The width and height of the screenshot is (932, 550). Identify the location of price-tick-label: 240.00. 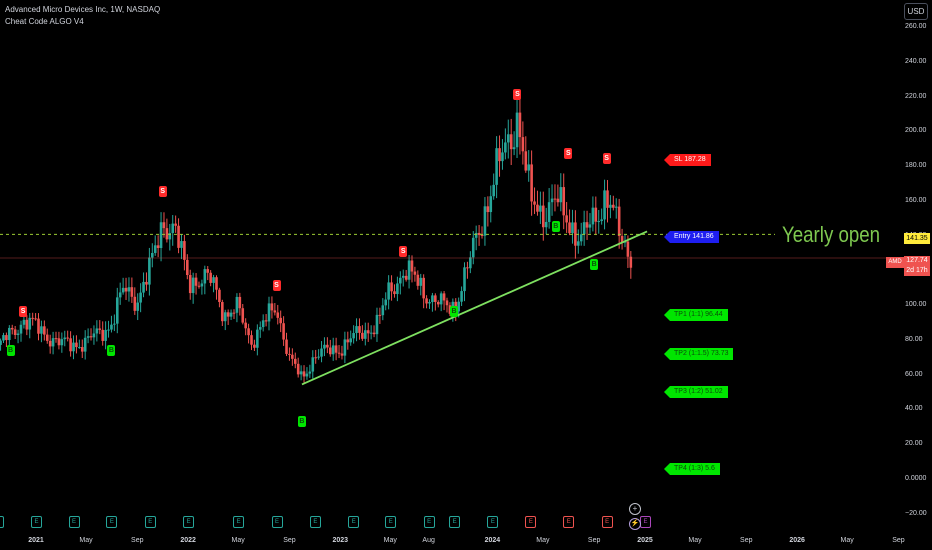
(916, 61).